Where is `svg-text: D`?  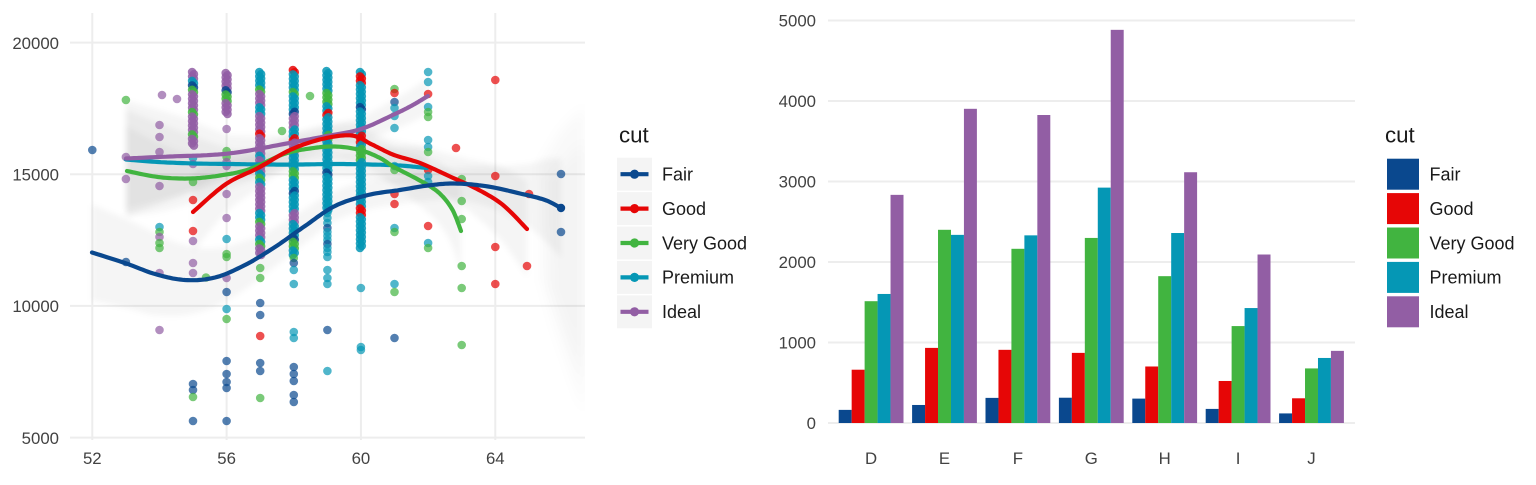 svg-text: D is located at coordinates (871, 458).